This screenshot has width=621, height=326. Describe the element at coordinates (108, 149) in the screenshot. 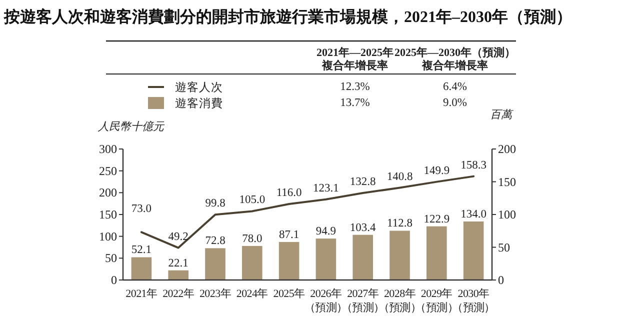

I see `y-tick-label: 300` at that location.